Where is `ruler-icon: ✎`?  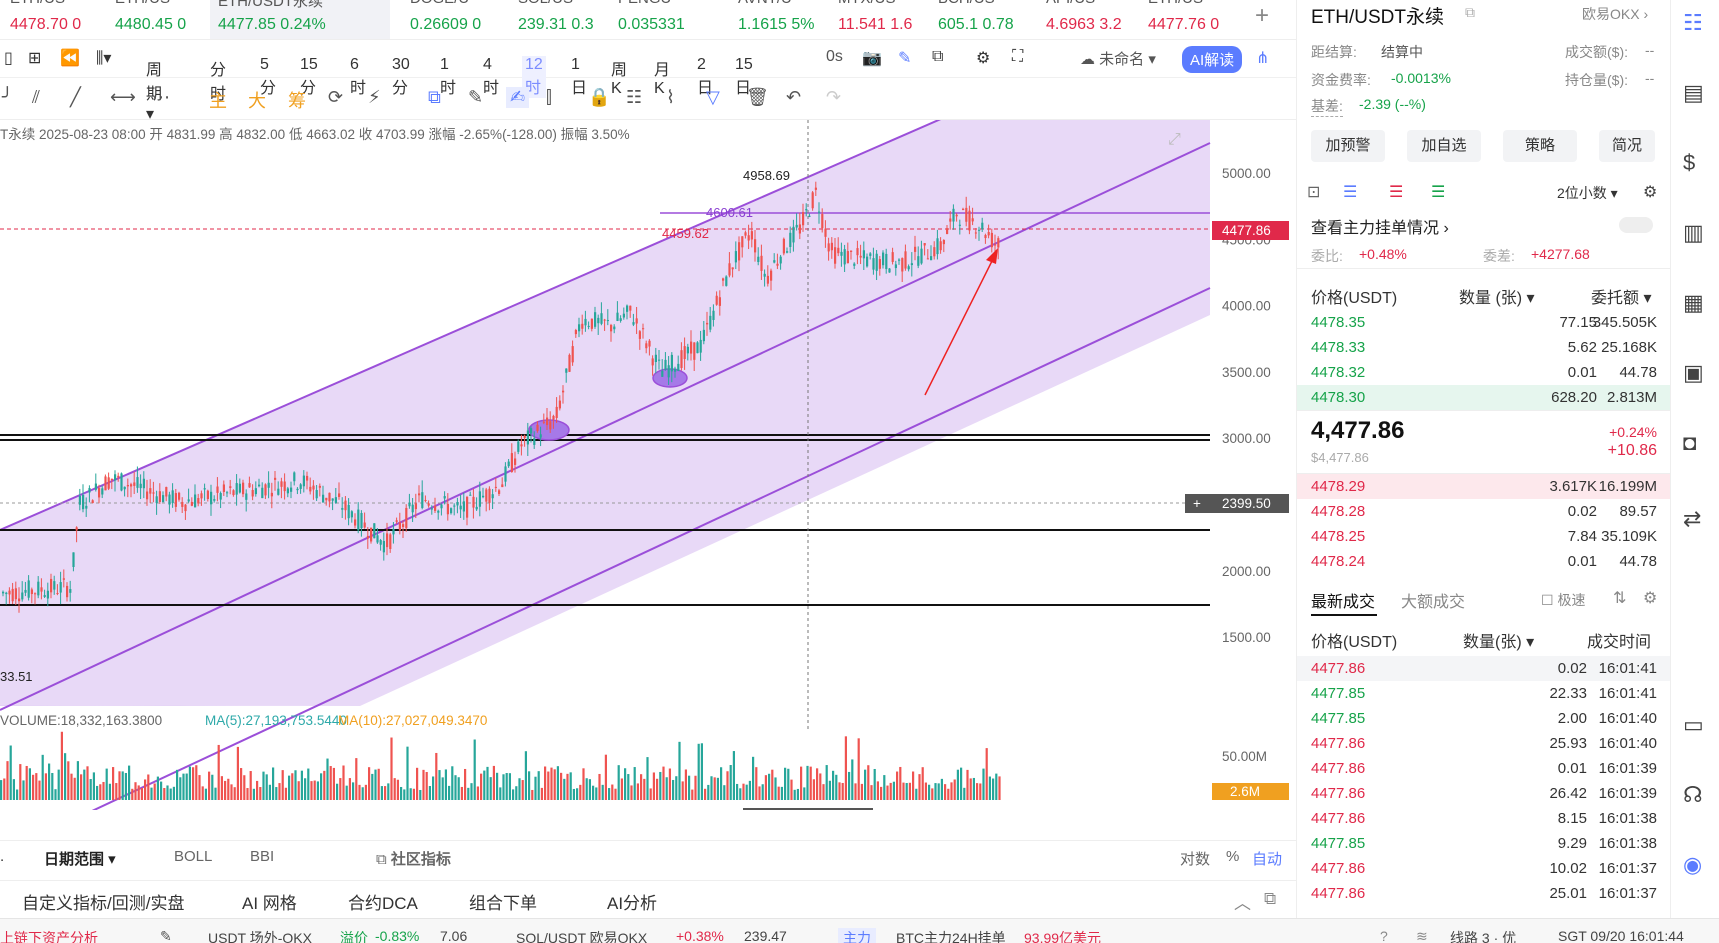 ruler-icon: ✎ is located at coordinates (476, 97).